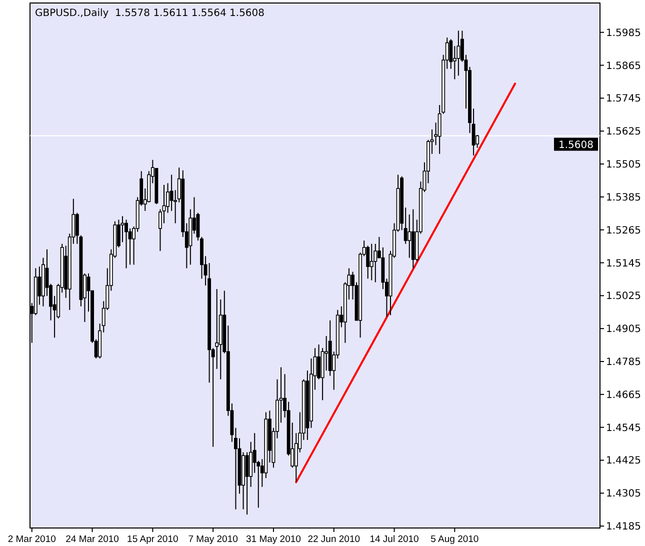 The width and height of the screenshot is (645, 546). I want to click on y-tick-label: 1.5385, so click(623, 198).